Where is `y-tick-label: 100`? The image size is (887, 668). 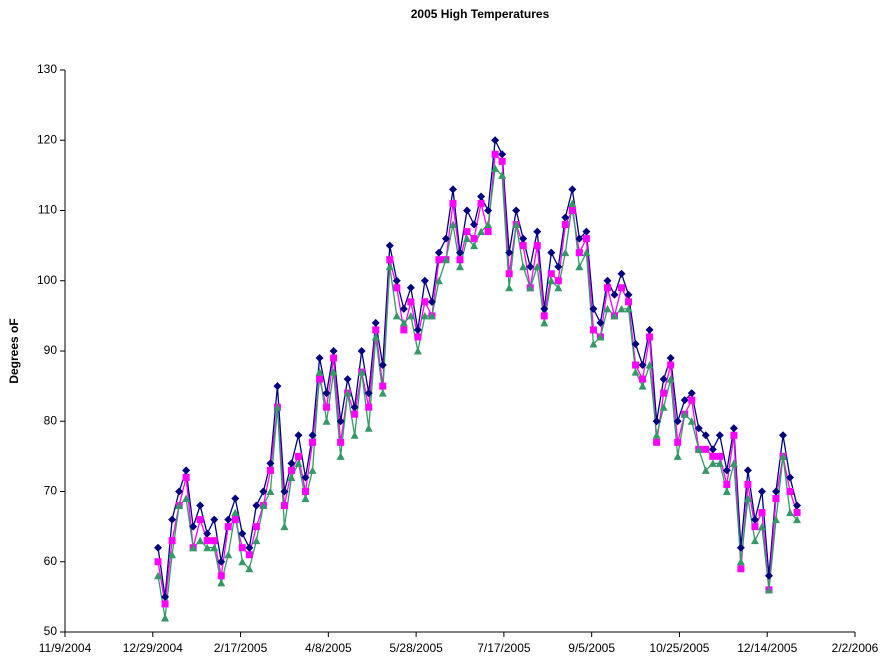 y-tick-label: 100 is located at coordinates (47, 280).